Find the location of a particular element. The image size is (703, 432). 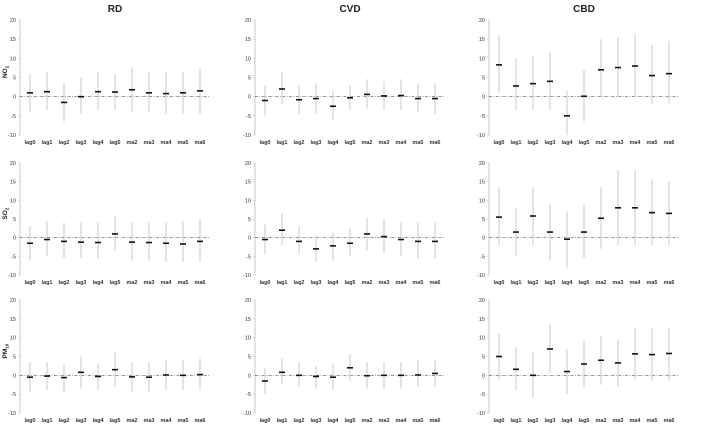

column-title-rd: RD is located at coordinates (115, 9).